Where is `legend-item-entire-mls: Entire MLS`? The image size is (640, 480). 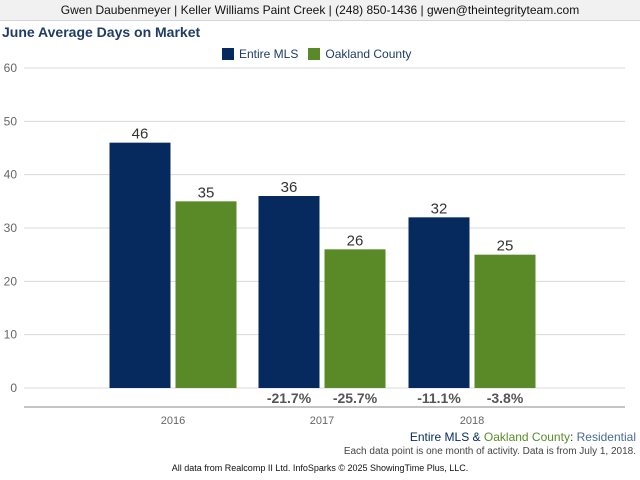
legend-item-entire-mls: Entire MLS is located at coordinates (260, 54).